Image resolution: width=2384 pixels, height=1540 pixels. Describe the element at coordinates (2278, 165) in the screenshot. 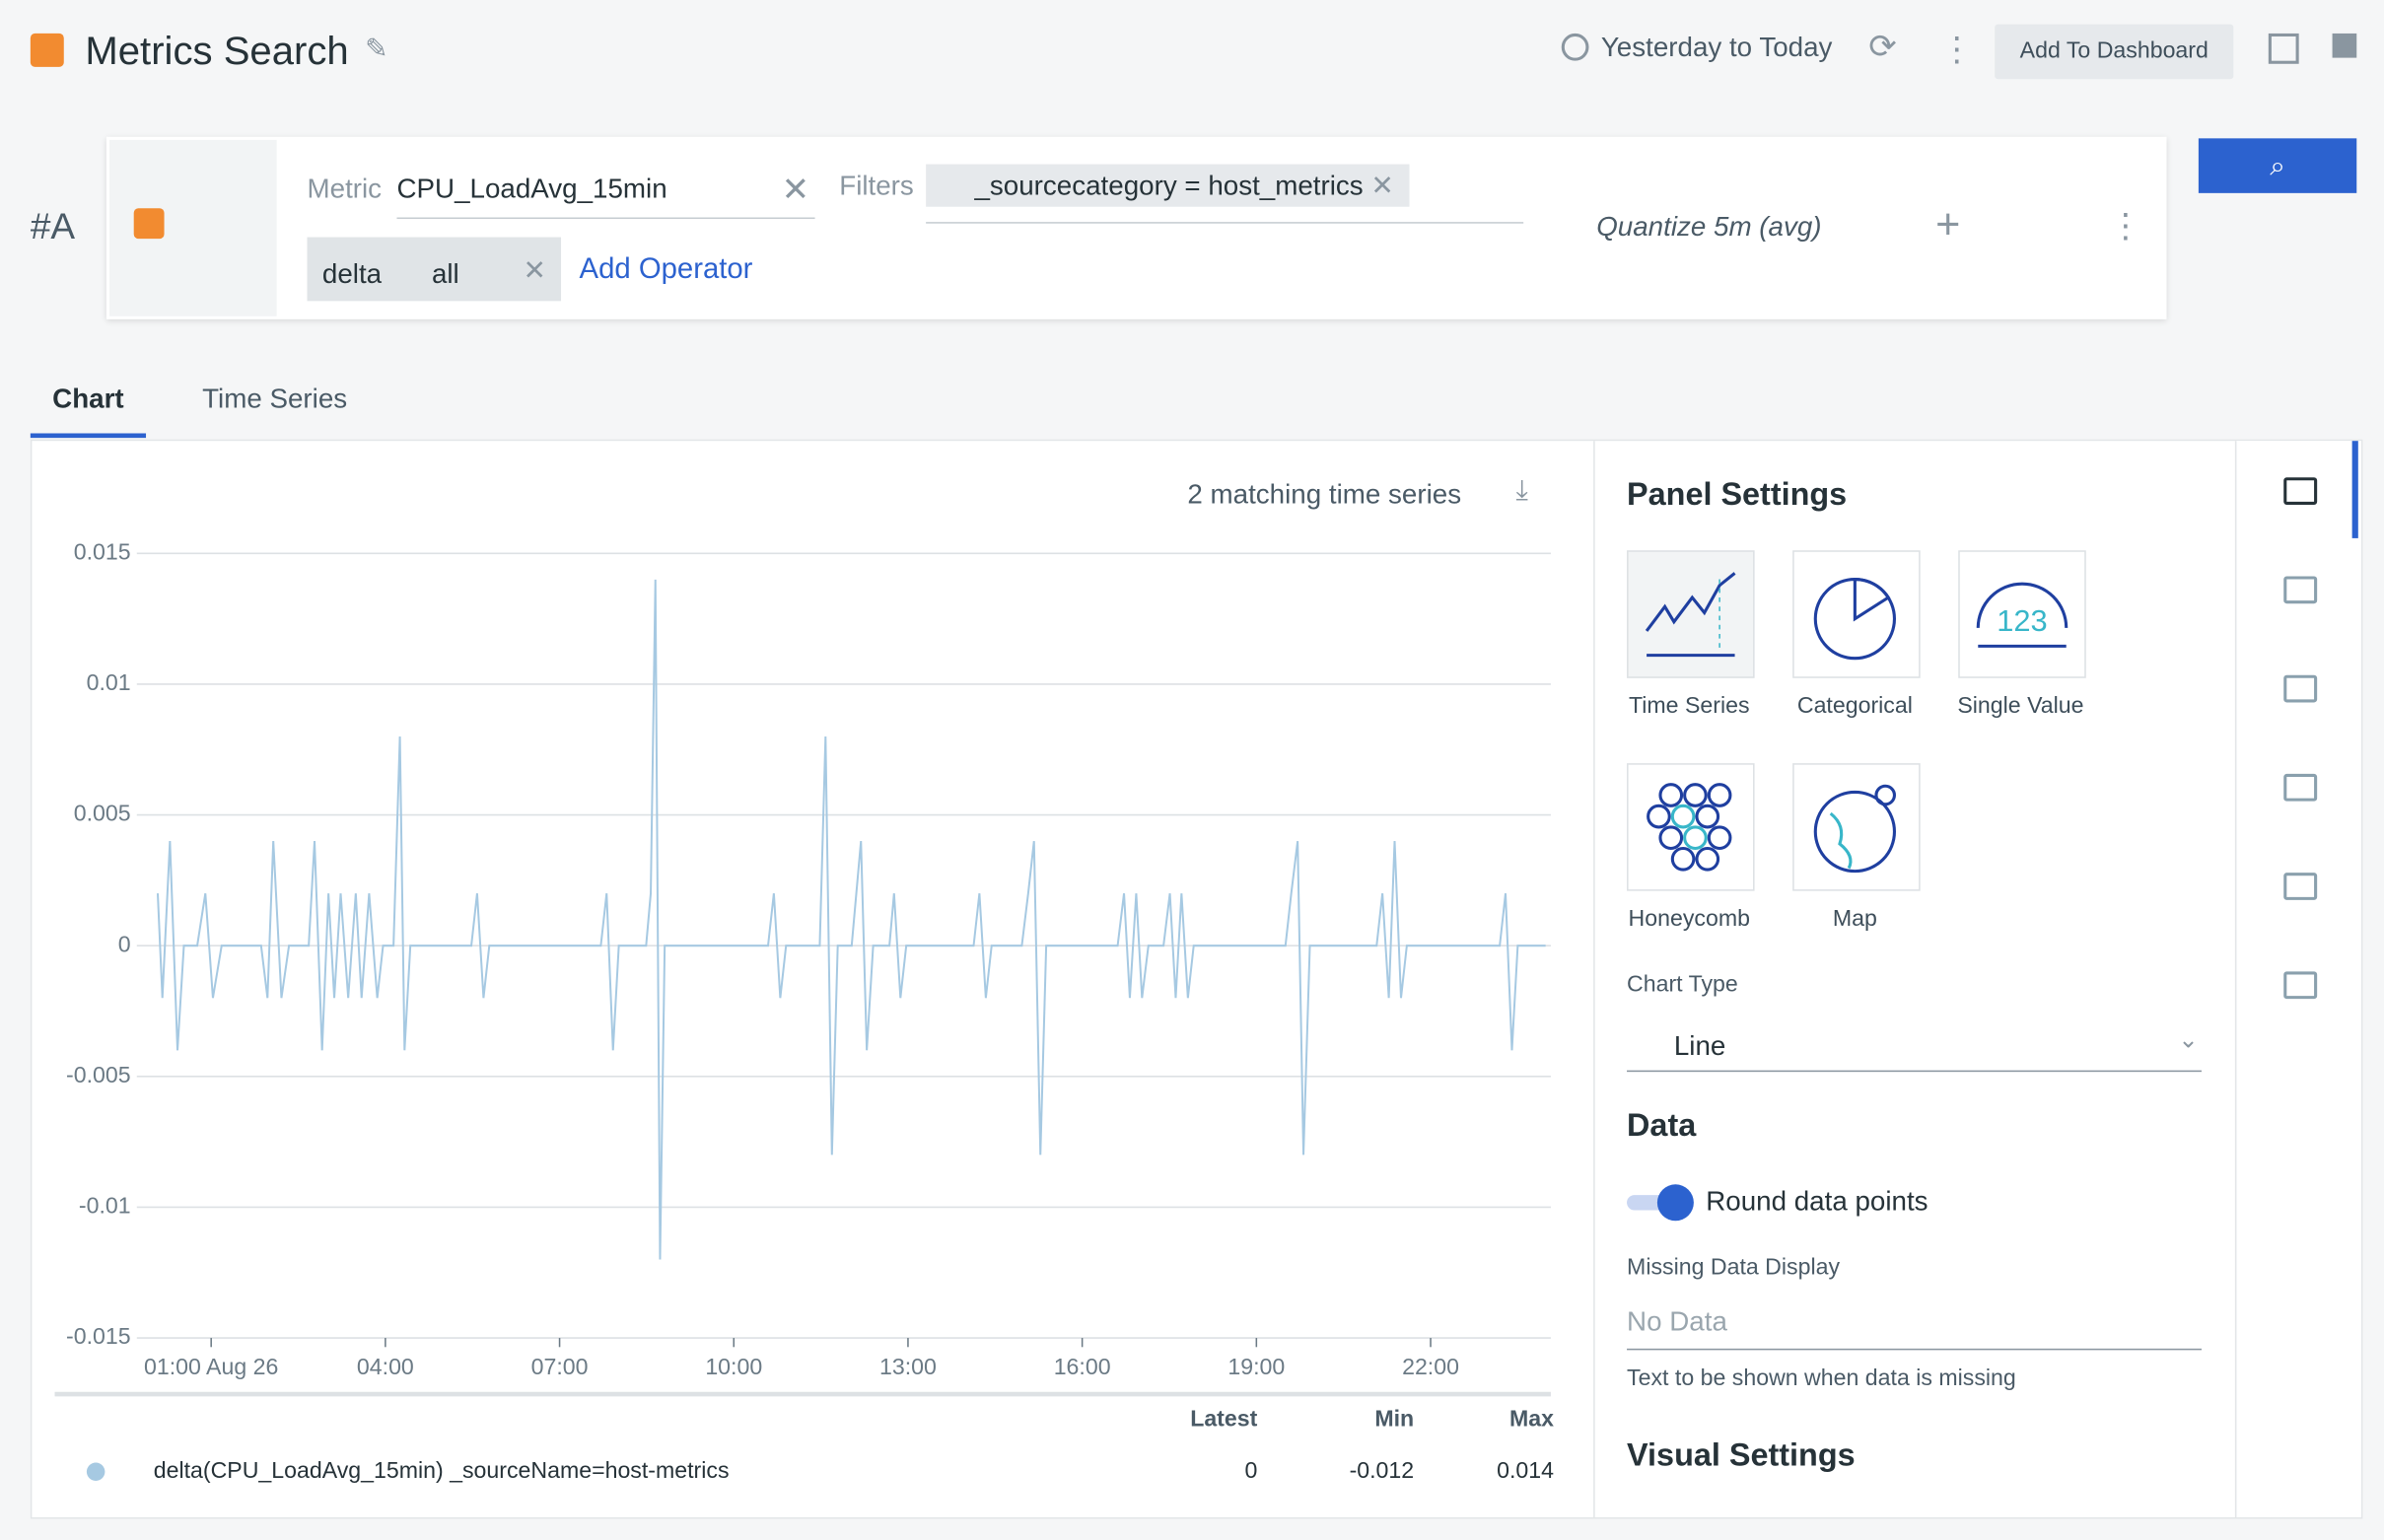

I see `search-button: ⌕` at that location.